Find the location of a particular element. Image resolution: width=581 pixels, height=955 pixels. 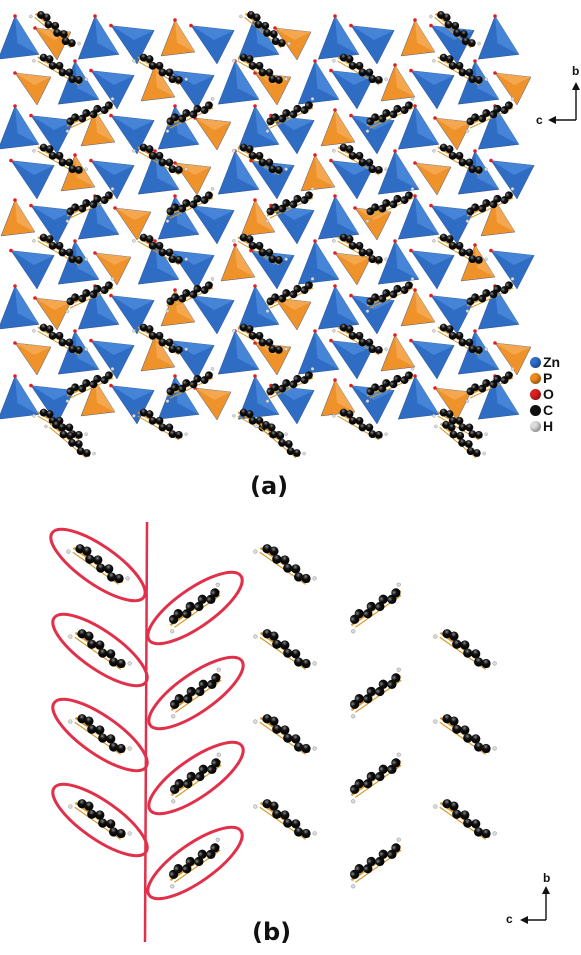

panel-b-axis-b: b is located at coordinates (547, 878).